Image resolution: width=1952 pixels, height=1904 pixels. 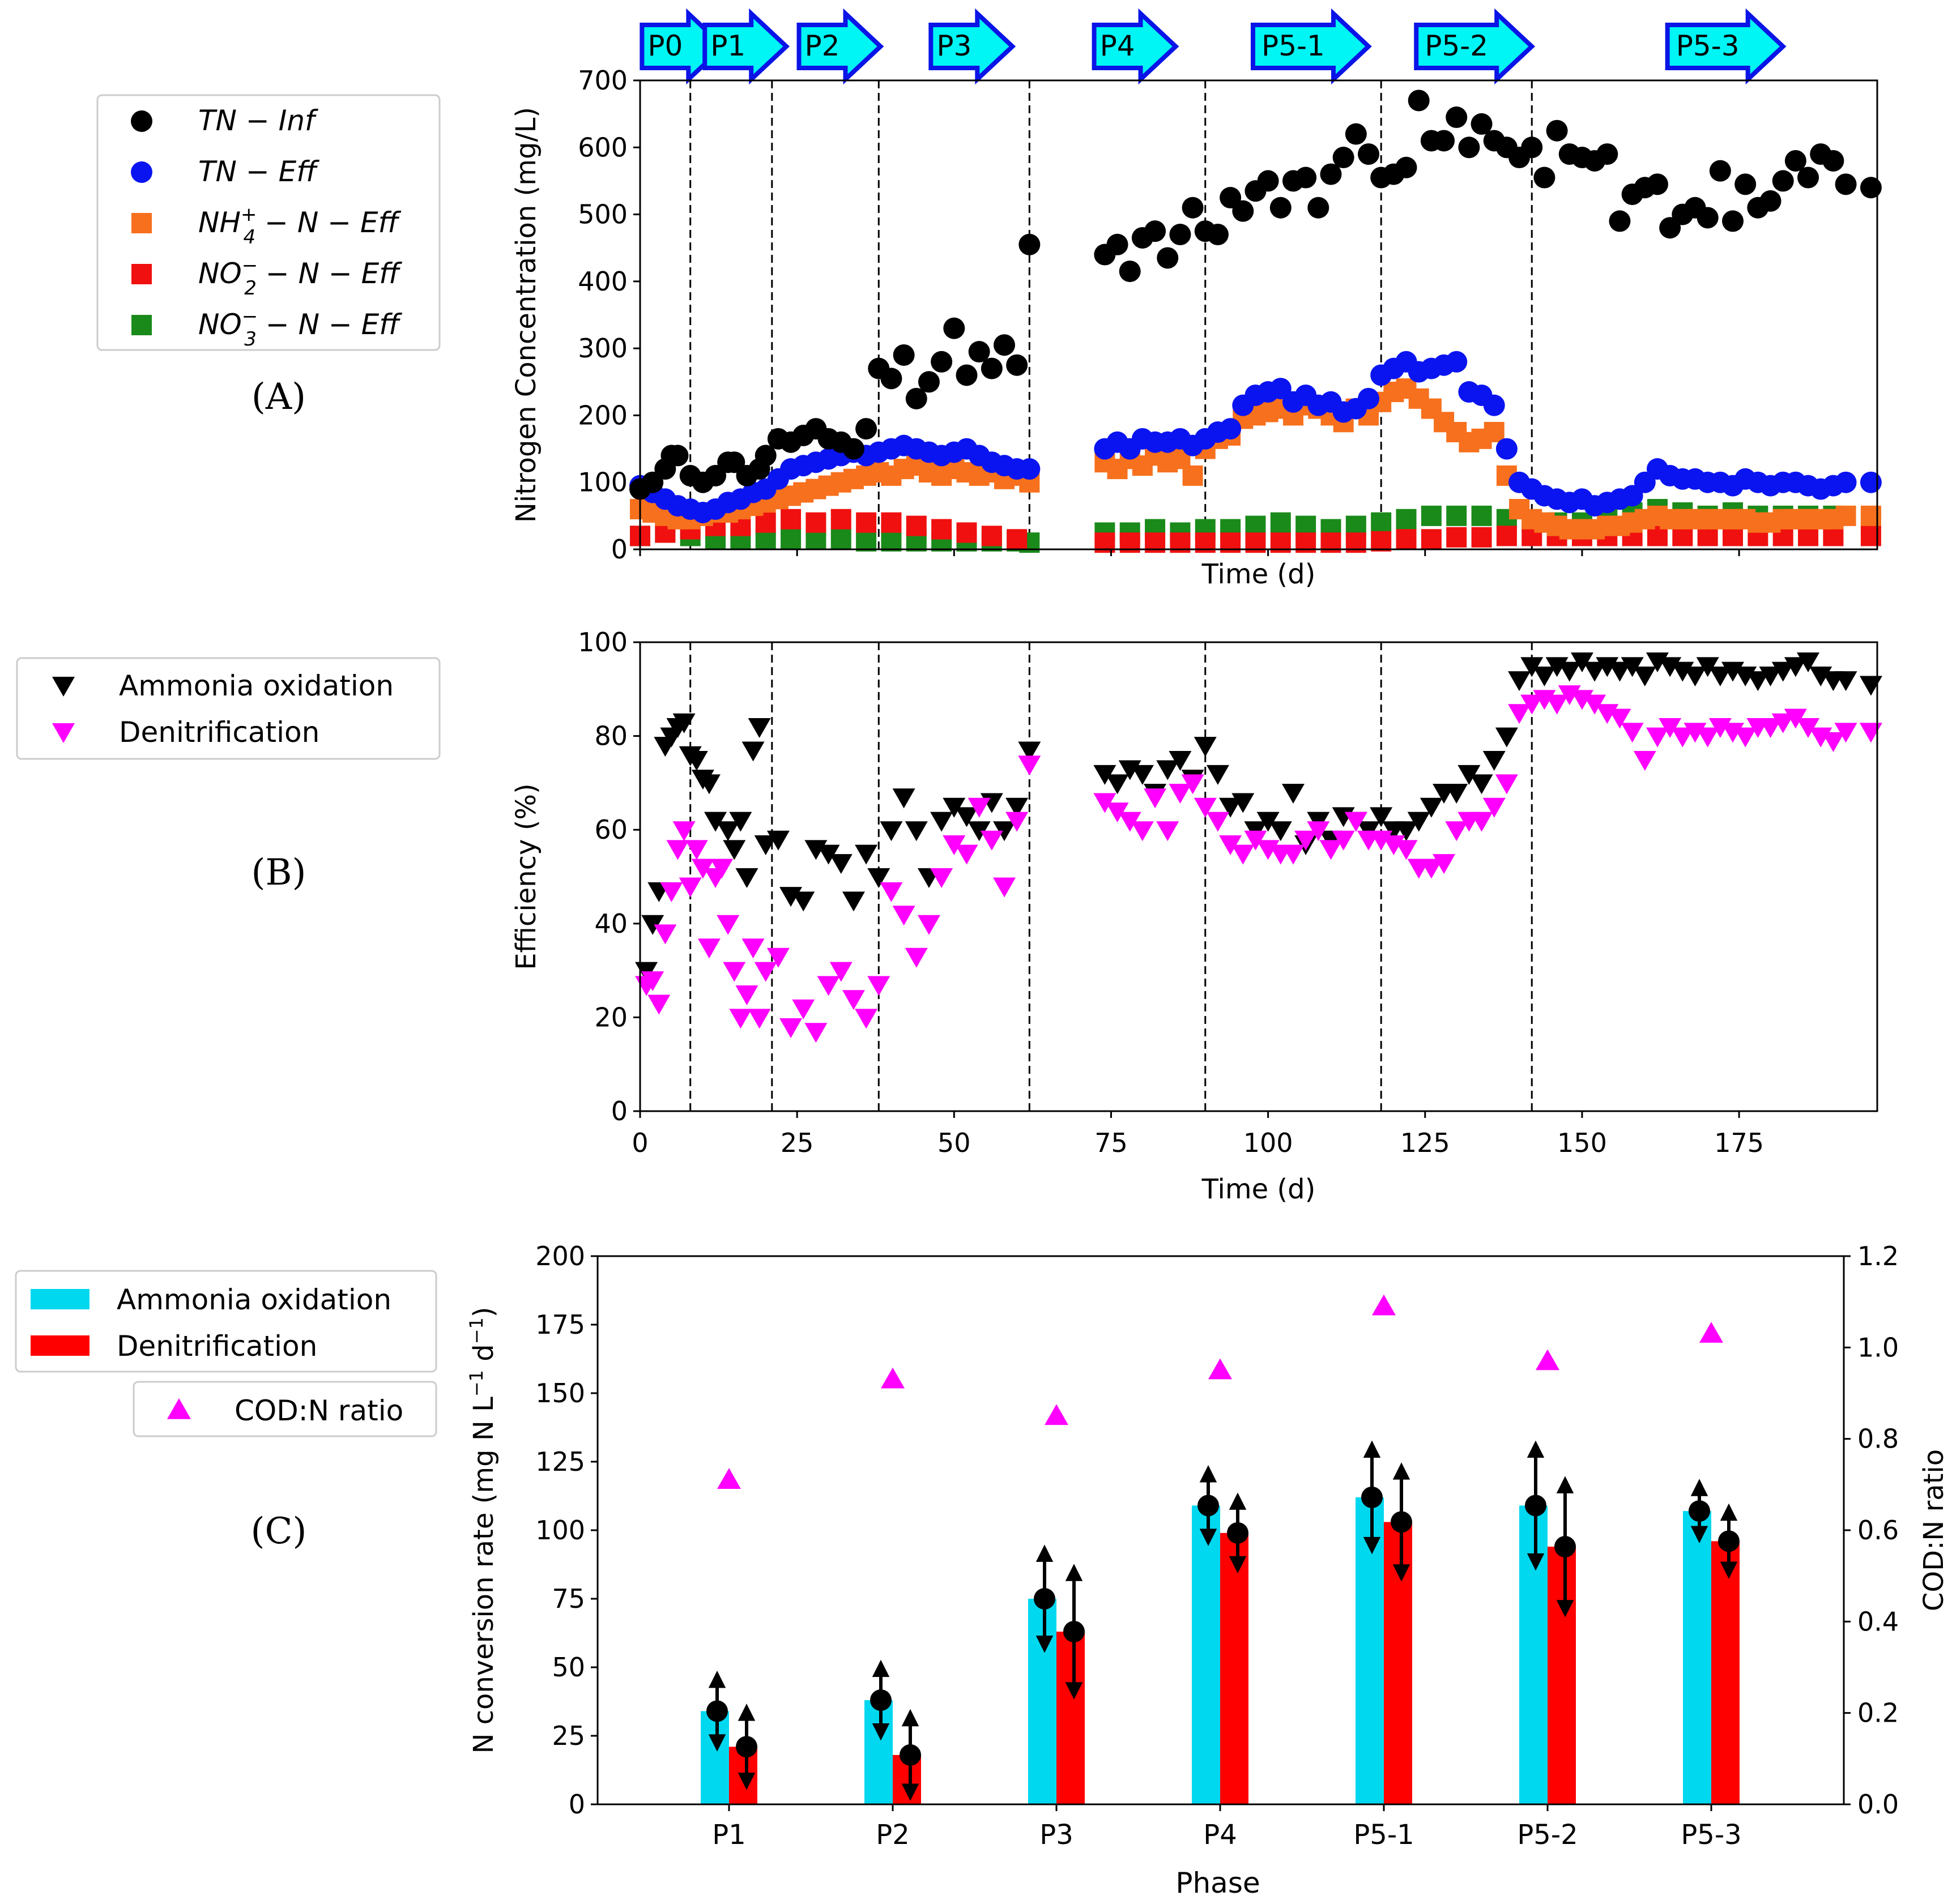 I want to click on series-tn-eff, so click(x=1255, y=437).